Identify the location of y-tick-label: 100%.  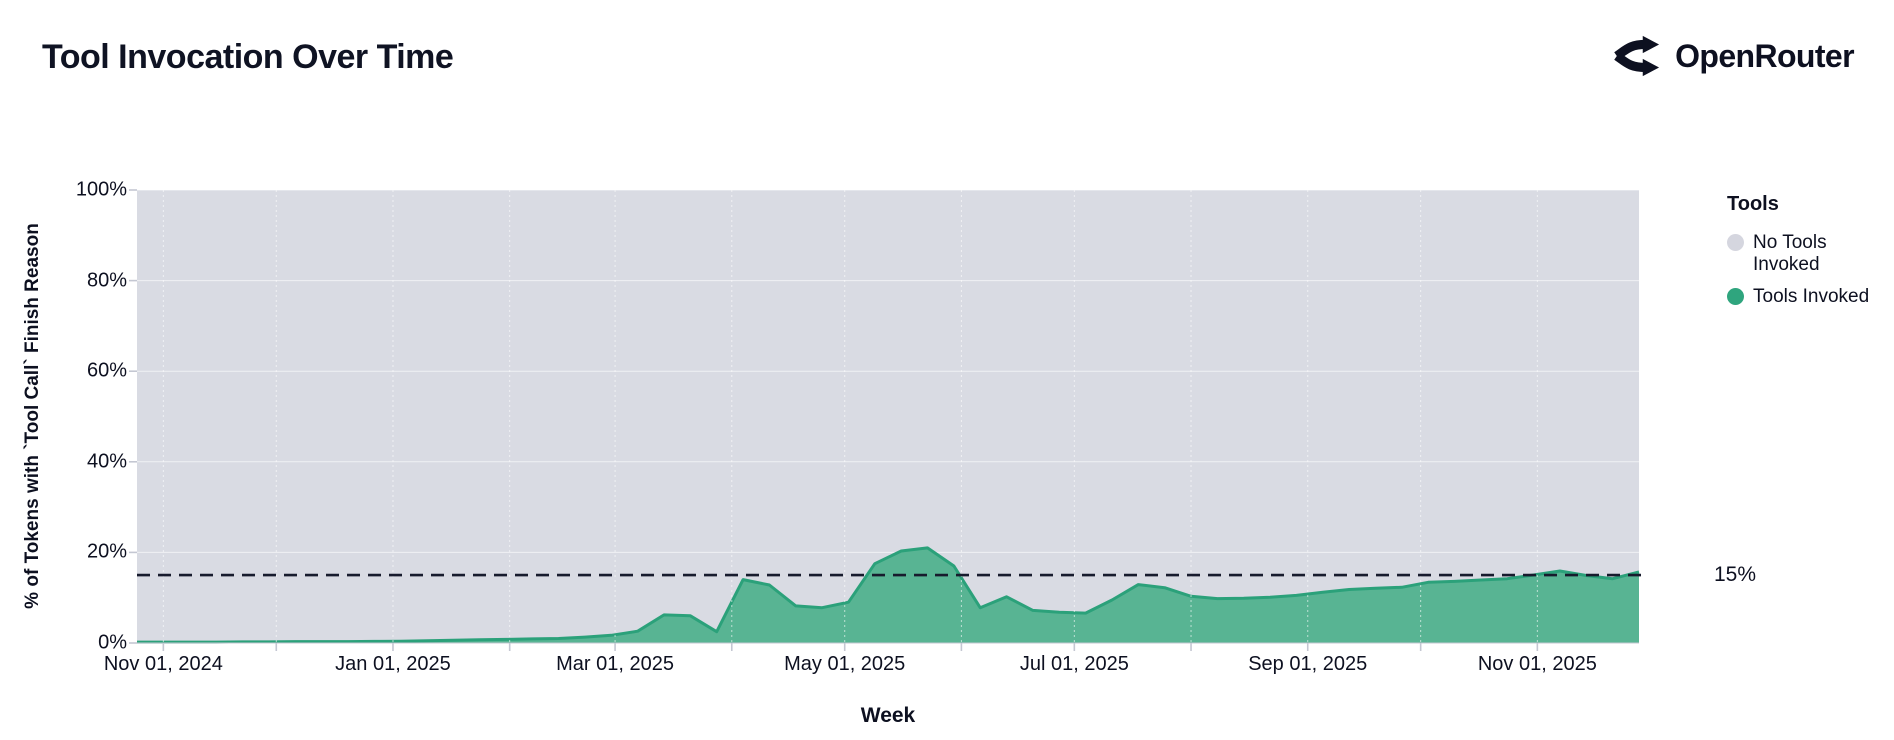
(101, 189).